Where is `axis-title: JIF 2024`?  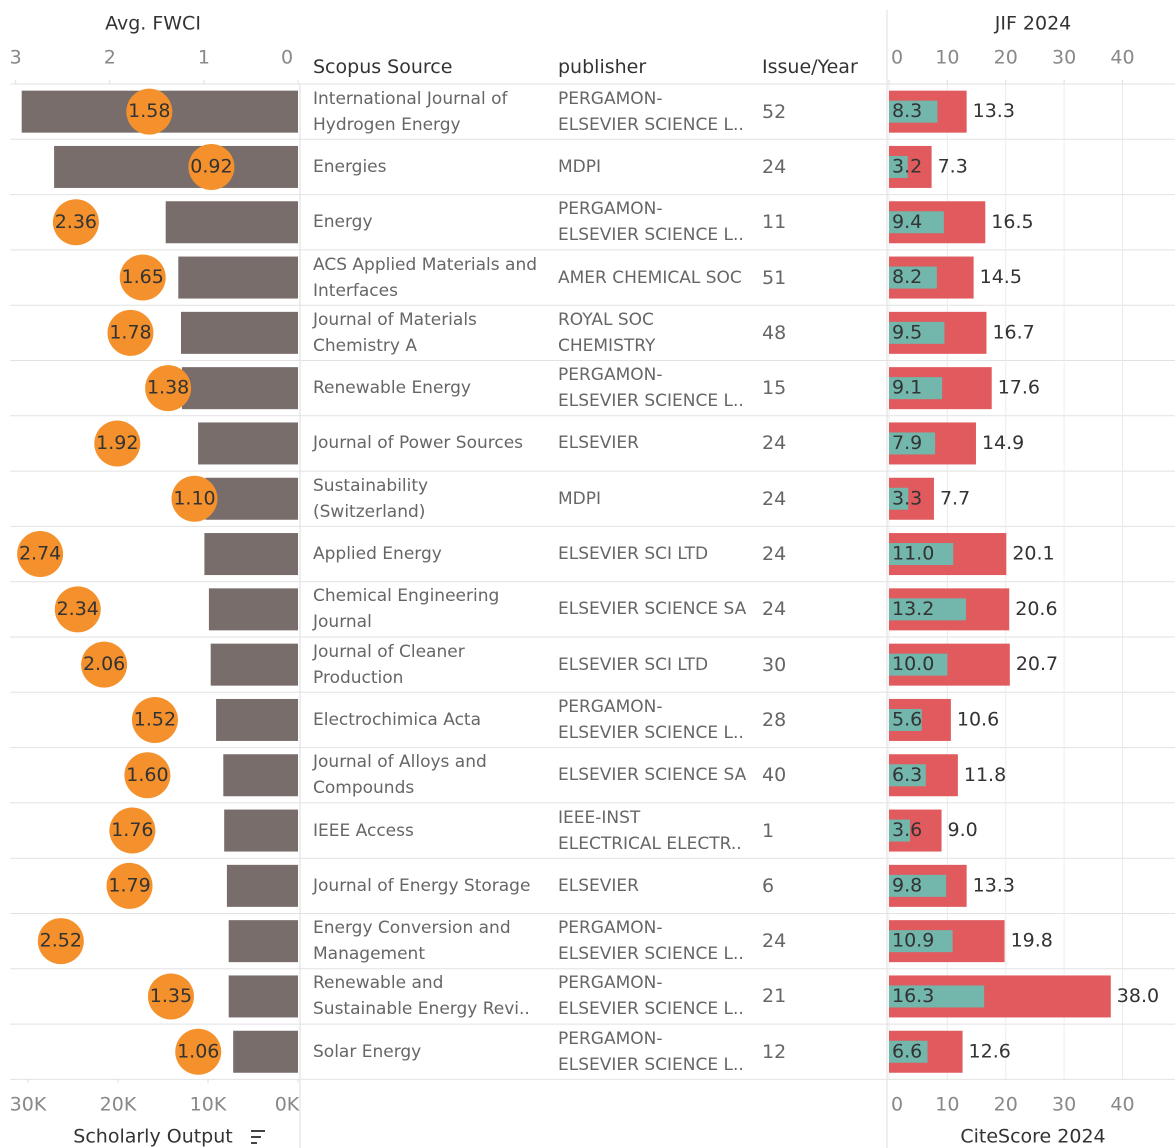 axis-title: JIF 2024 is located at coordinates (1033, 24).